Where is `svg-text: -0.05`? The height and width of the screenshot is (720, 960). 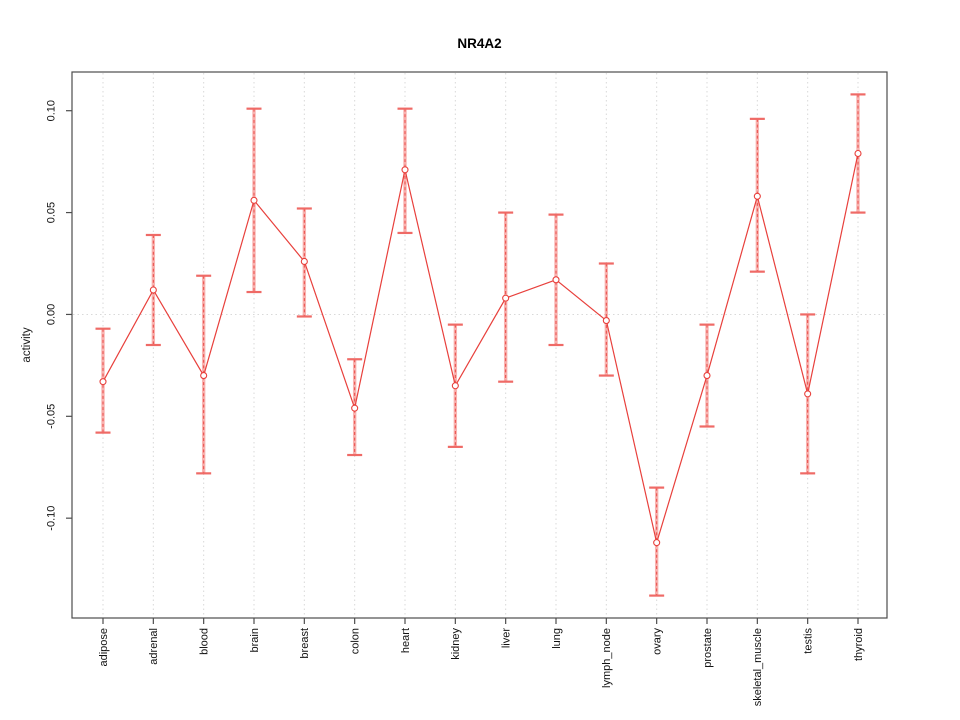 svg-text: -0.05 is located at coordinates (52, 416).